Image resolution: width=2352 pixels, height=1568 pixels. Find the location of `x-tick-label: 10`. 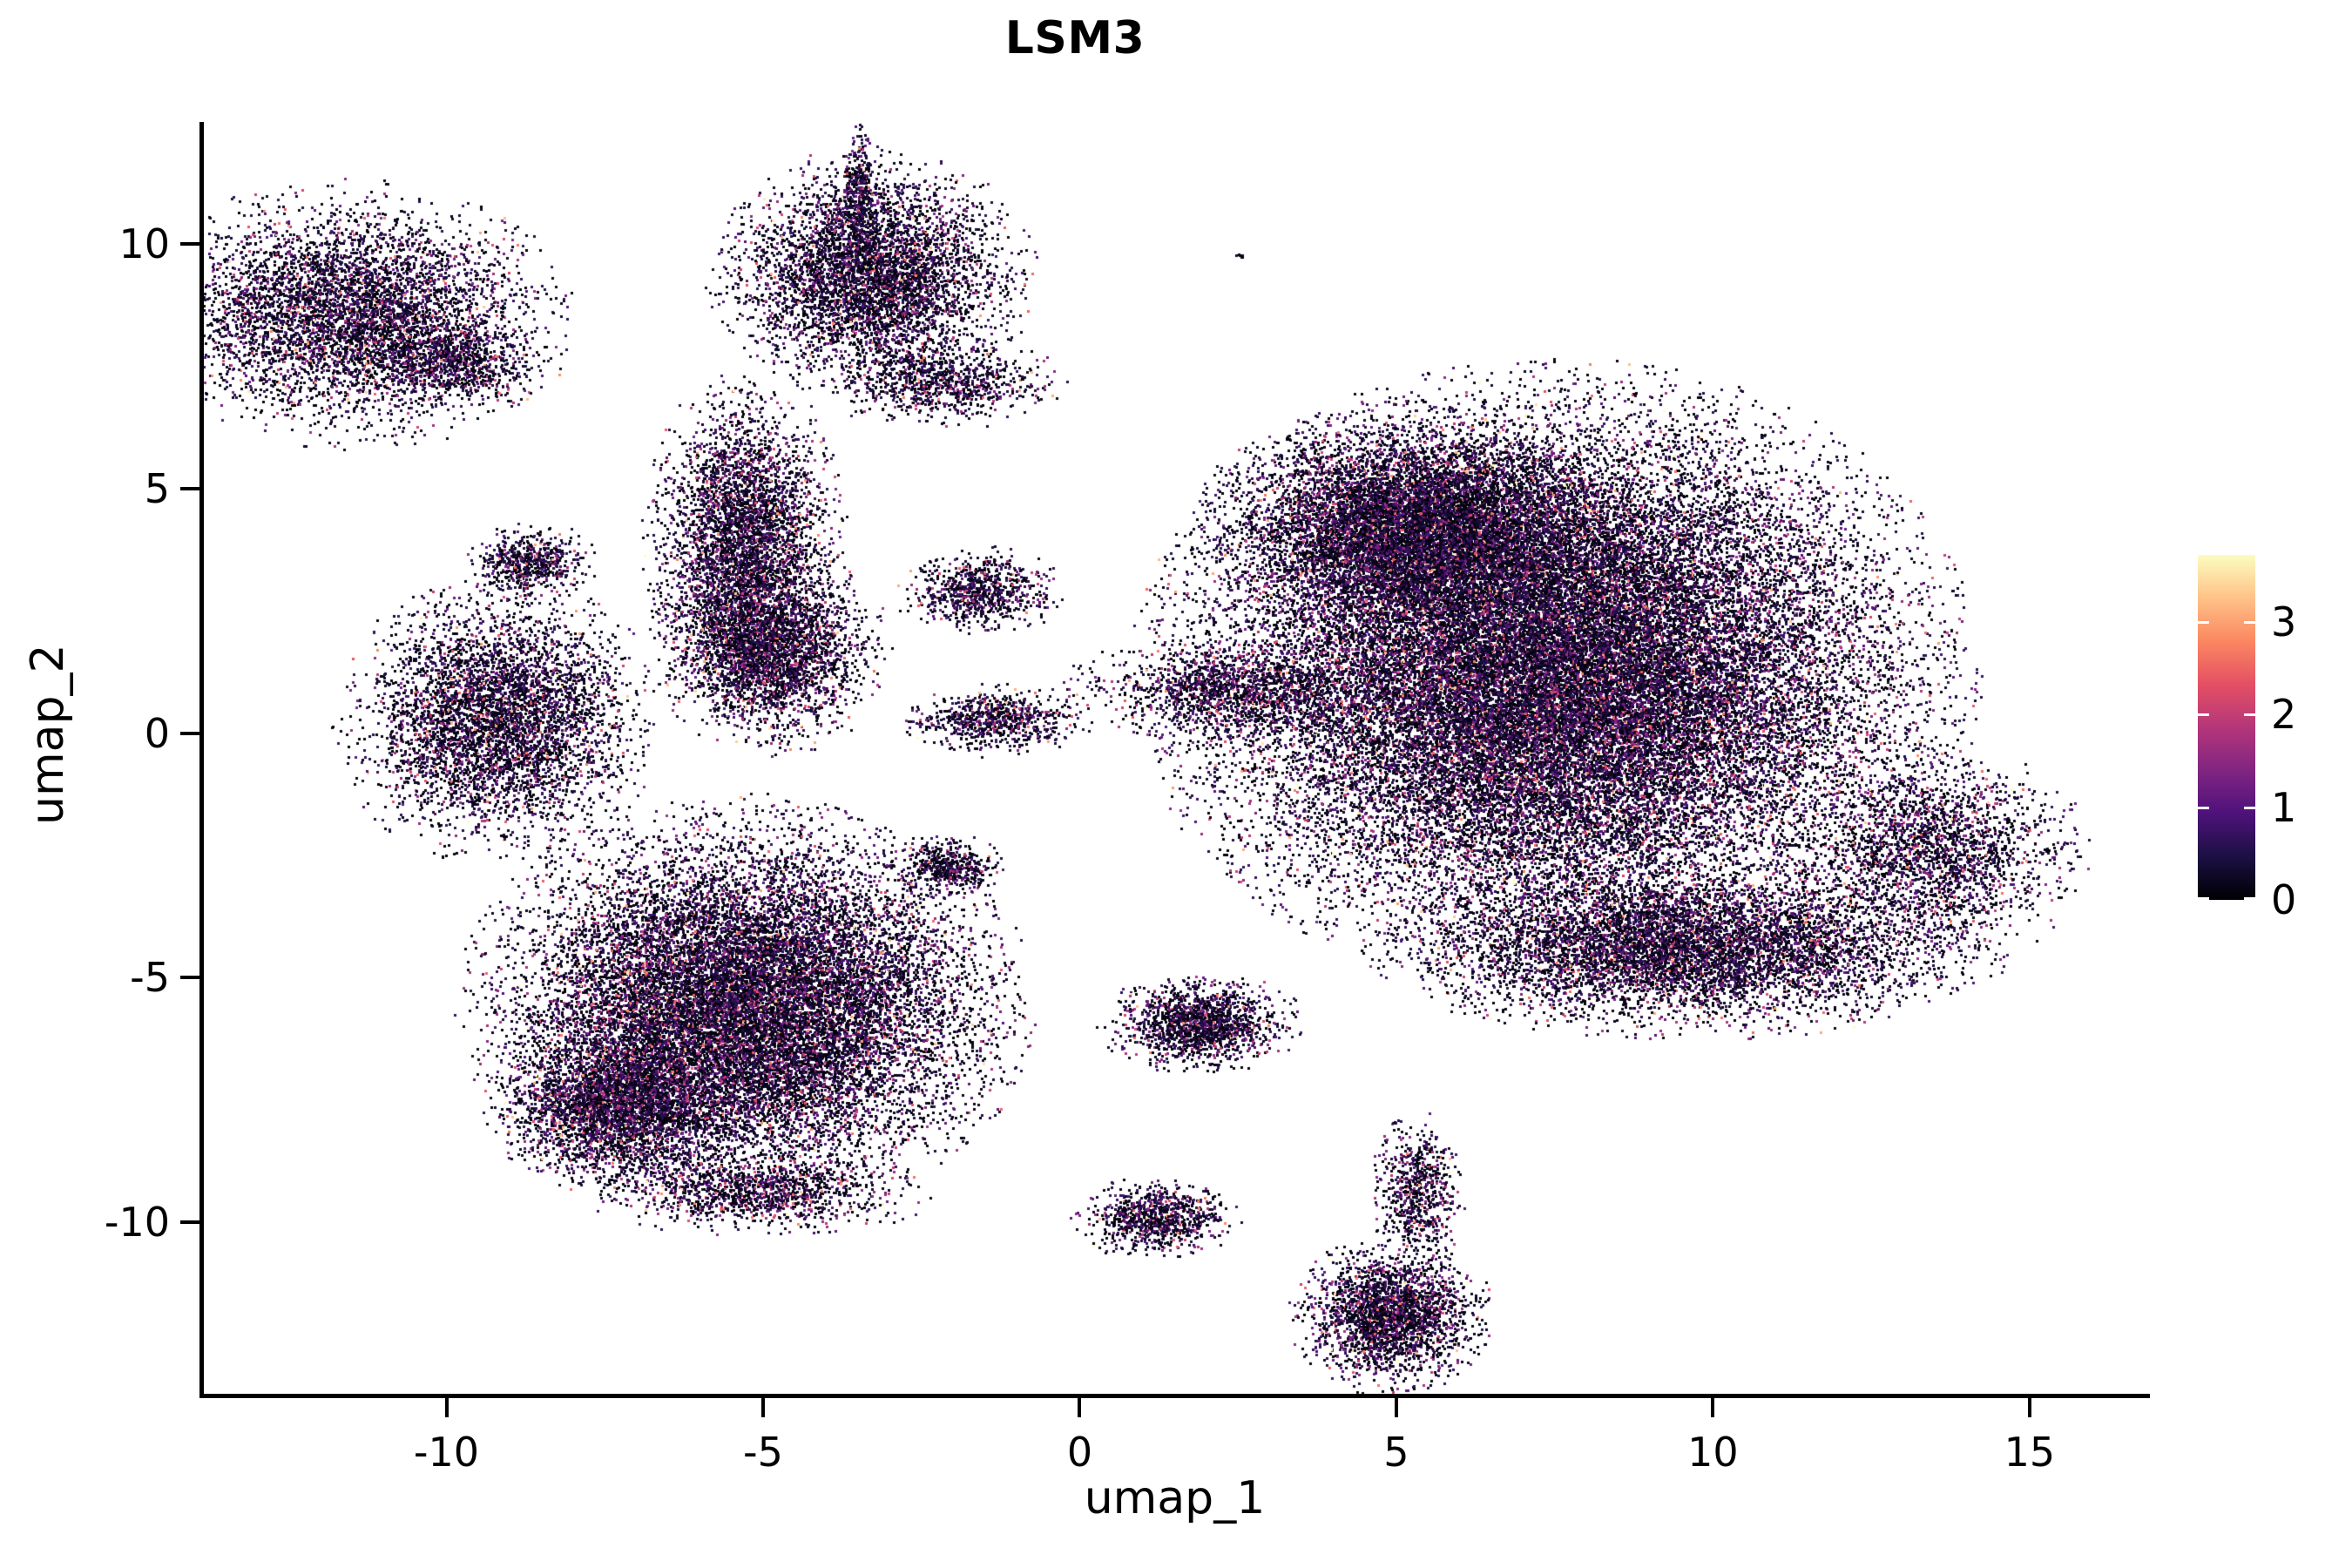

x-tick-label: 10 is located at coordinates (1713, 1452).